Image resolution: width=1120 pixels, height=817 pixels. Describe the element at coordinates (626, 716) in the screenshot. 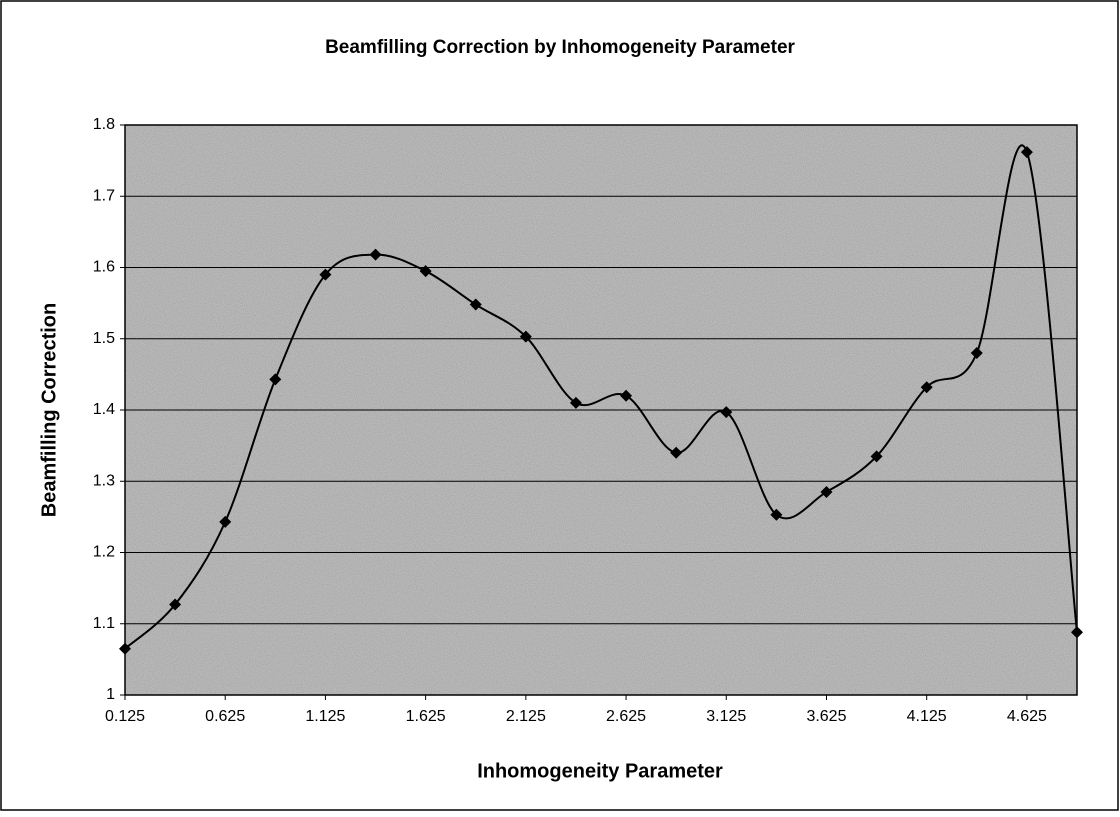

I see `x-tick-label: 2.625` at that location.